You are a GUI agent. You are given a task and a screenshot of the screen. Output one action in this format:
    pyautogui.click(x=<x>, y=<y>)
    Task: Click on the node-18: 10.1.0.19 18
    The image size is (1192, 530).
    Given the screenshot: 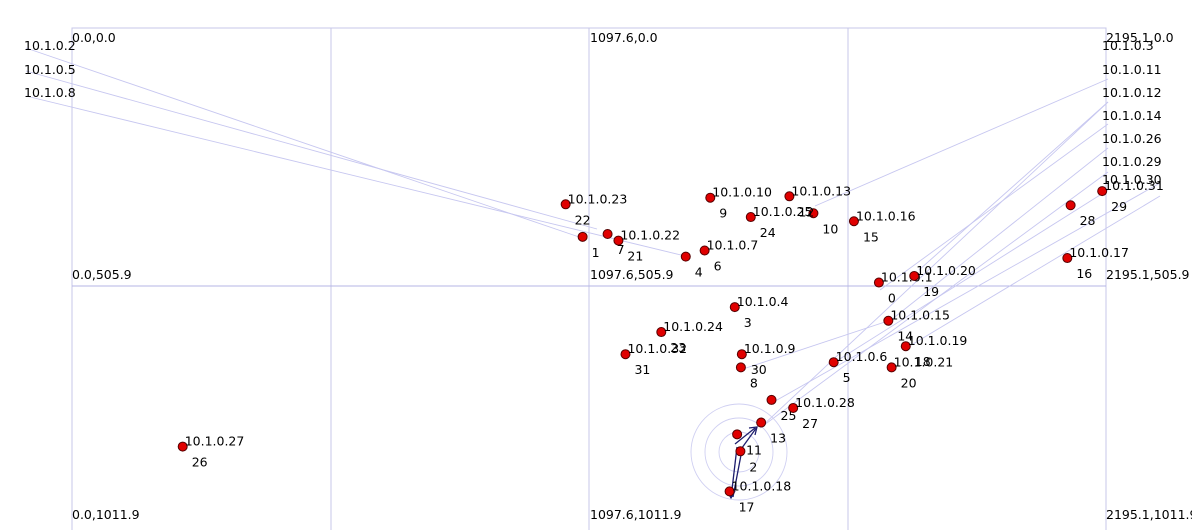 What is the action you would take?
    pyautogui.click(x=933, y=351)
    